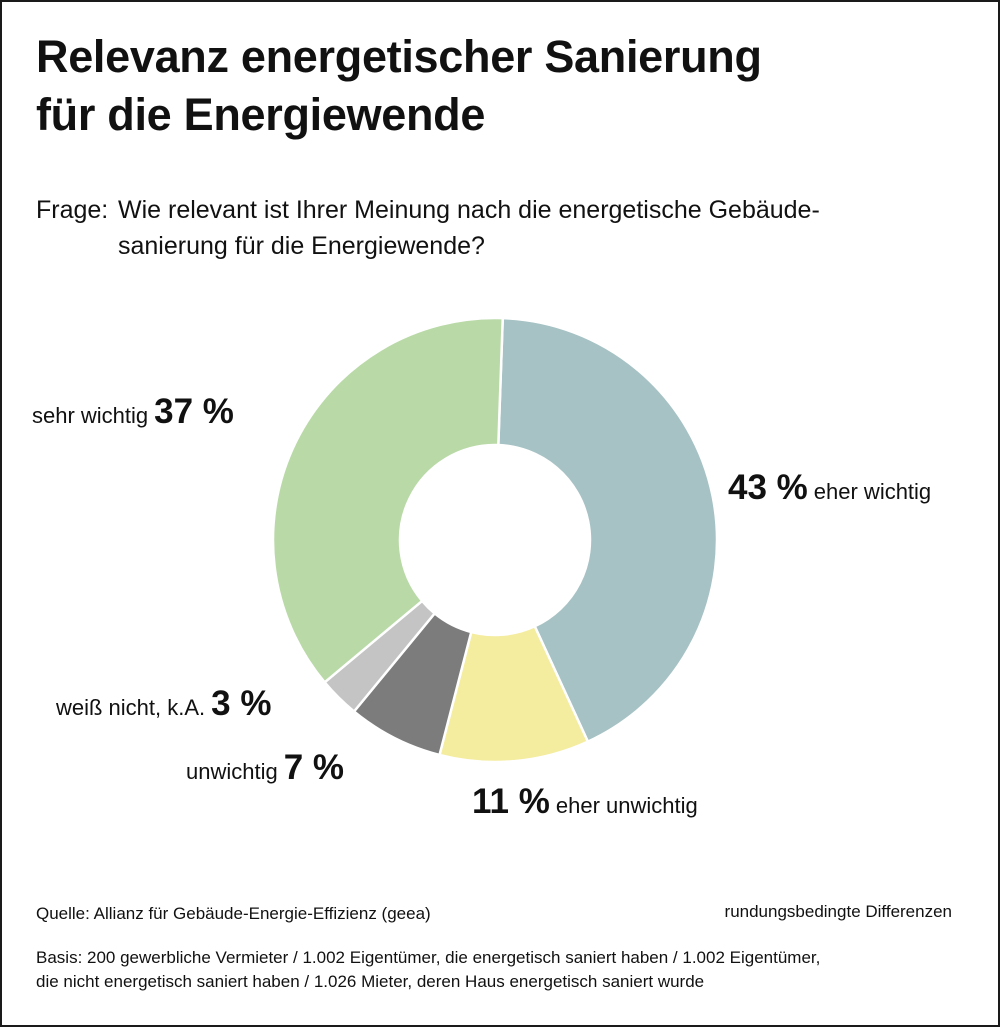  I want to click on label-weiss-nicht-text: weiß nicht, k.A., so click(131, 707).